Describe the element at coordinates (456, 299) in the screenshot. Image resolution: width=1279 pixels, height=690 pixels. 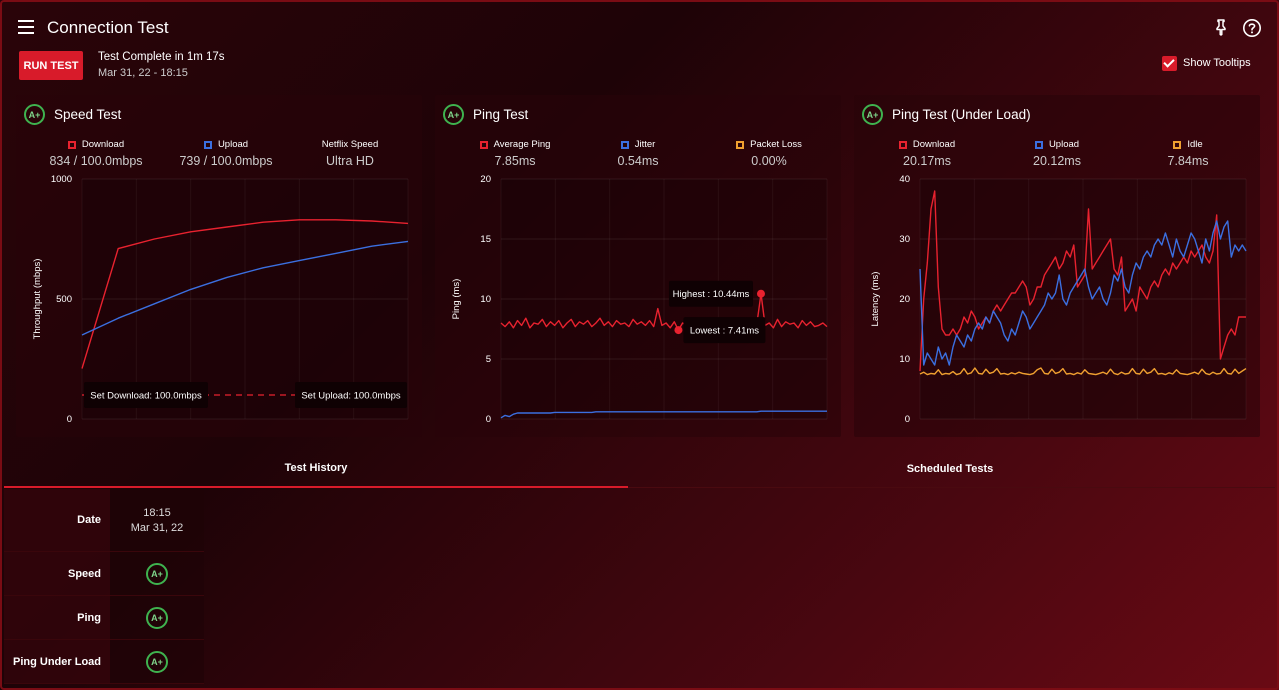
I see `ping-ylabel: Ping (ms)` at that location.